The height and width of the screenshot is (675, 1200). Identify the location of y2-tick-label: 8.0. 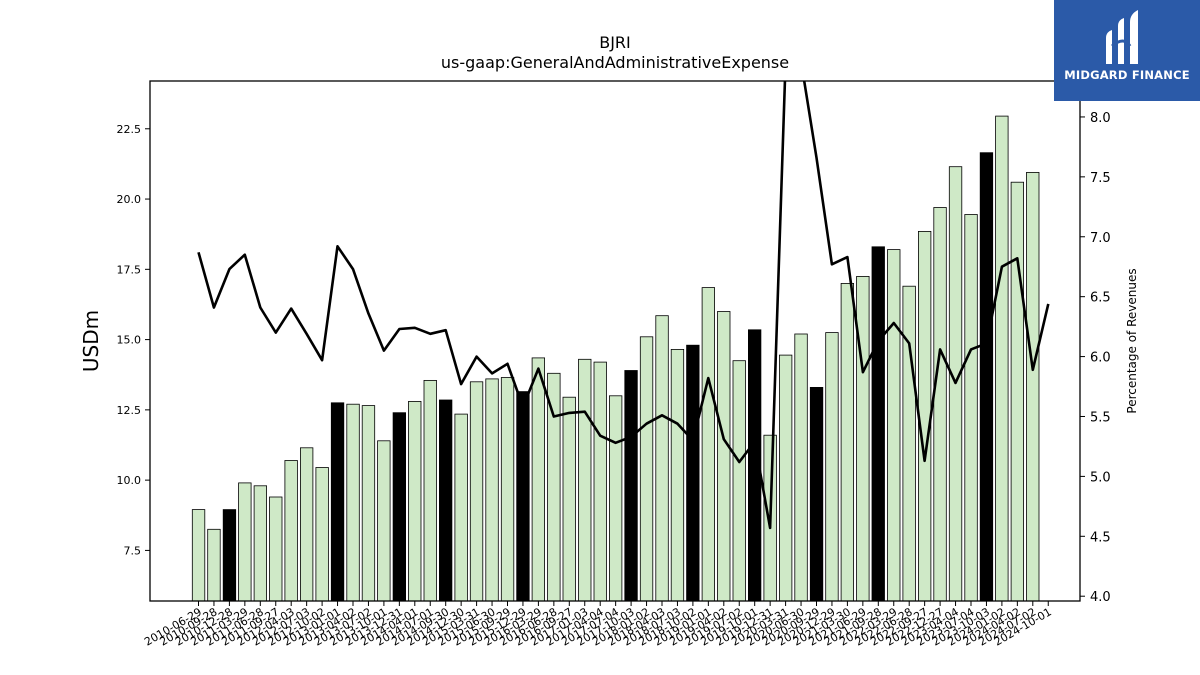
(1100, 118).